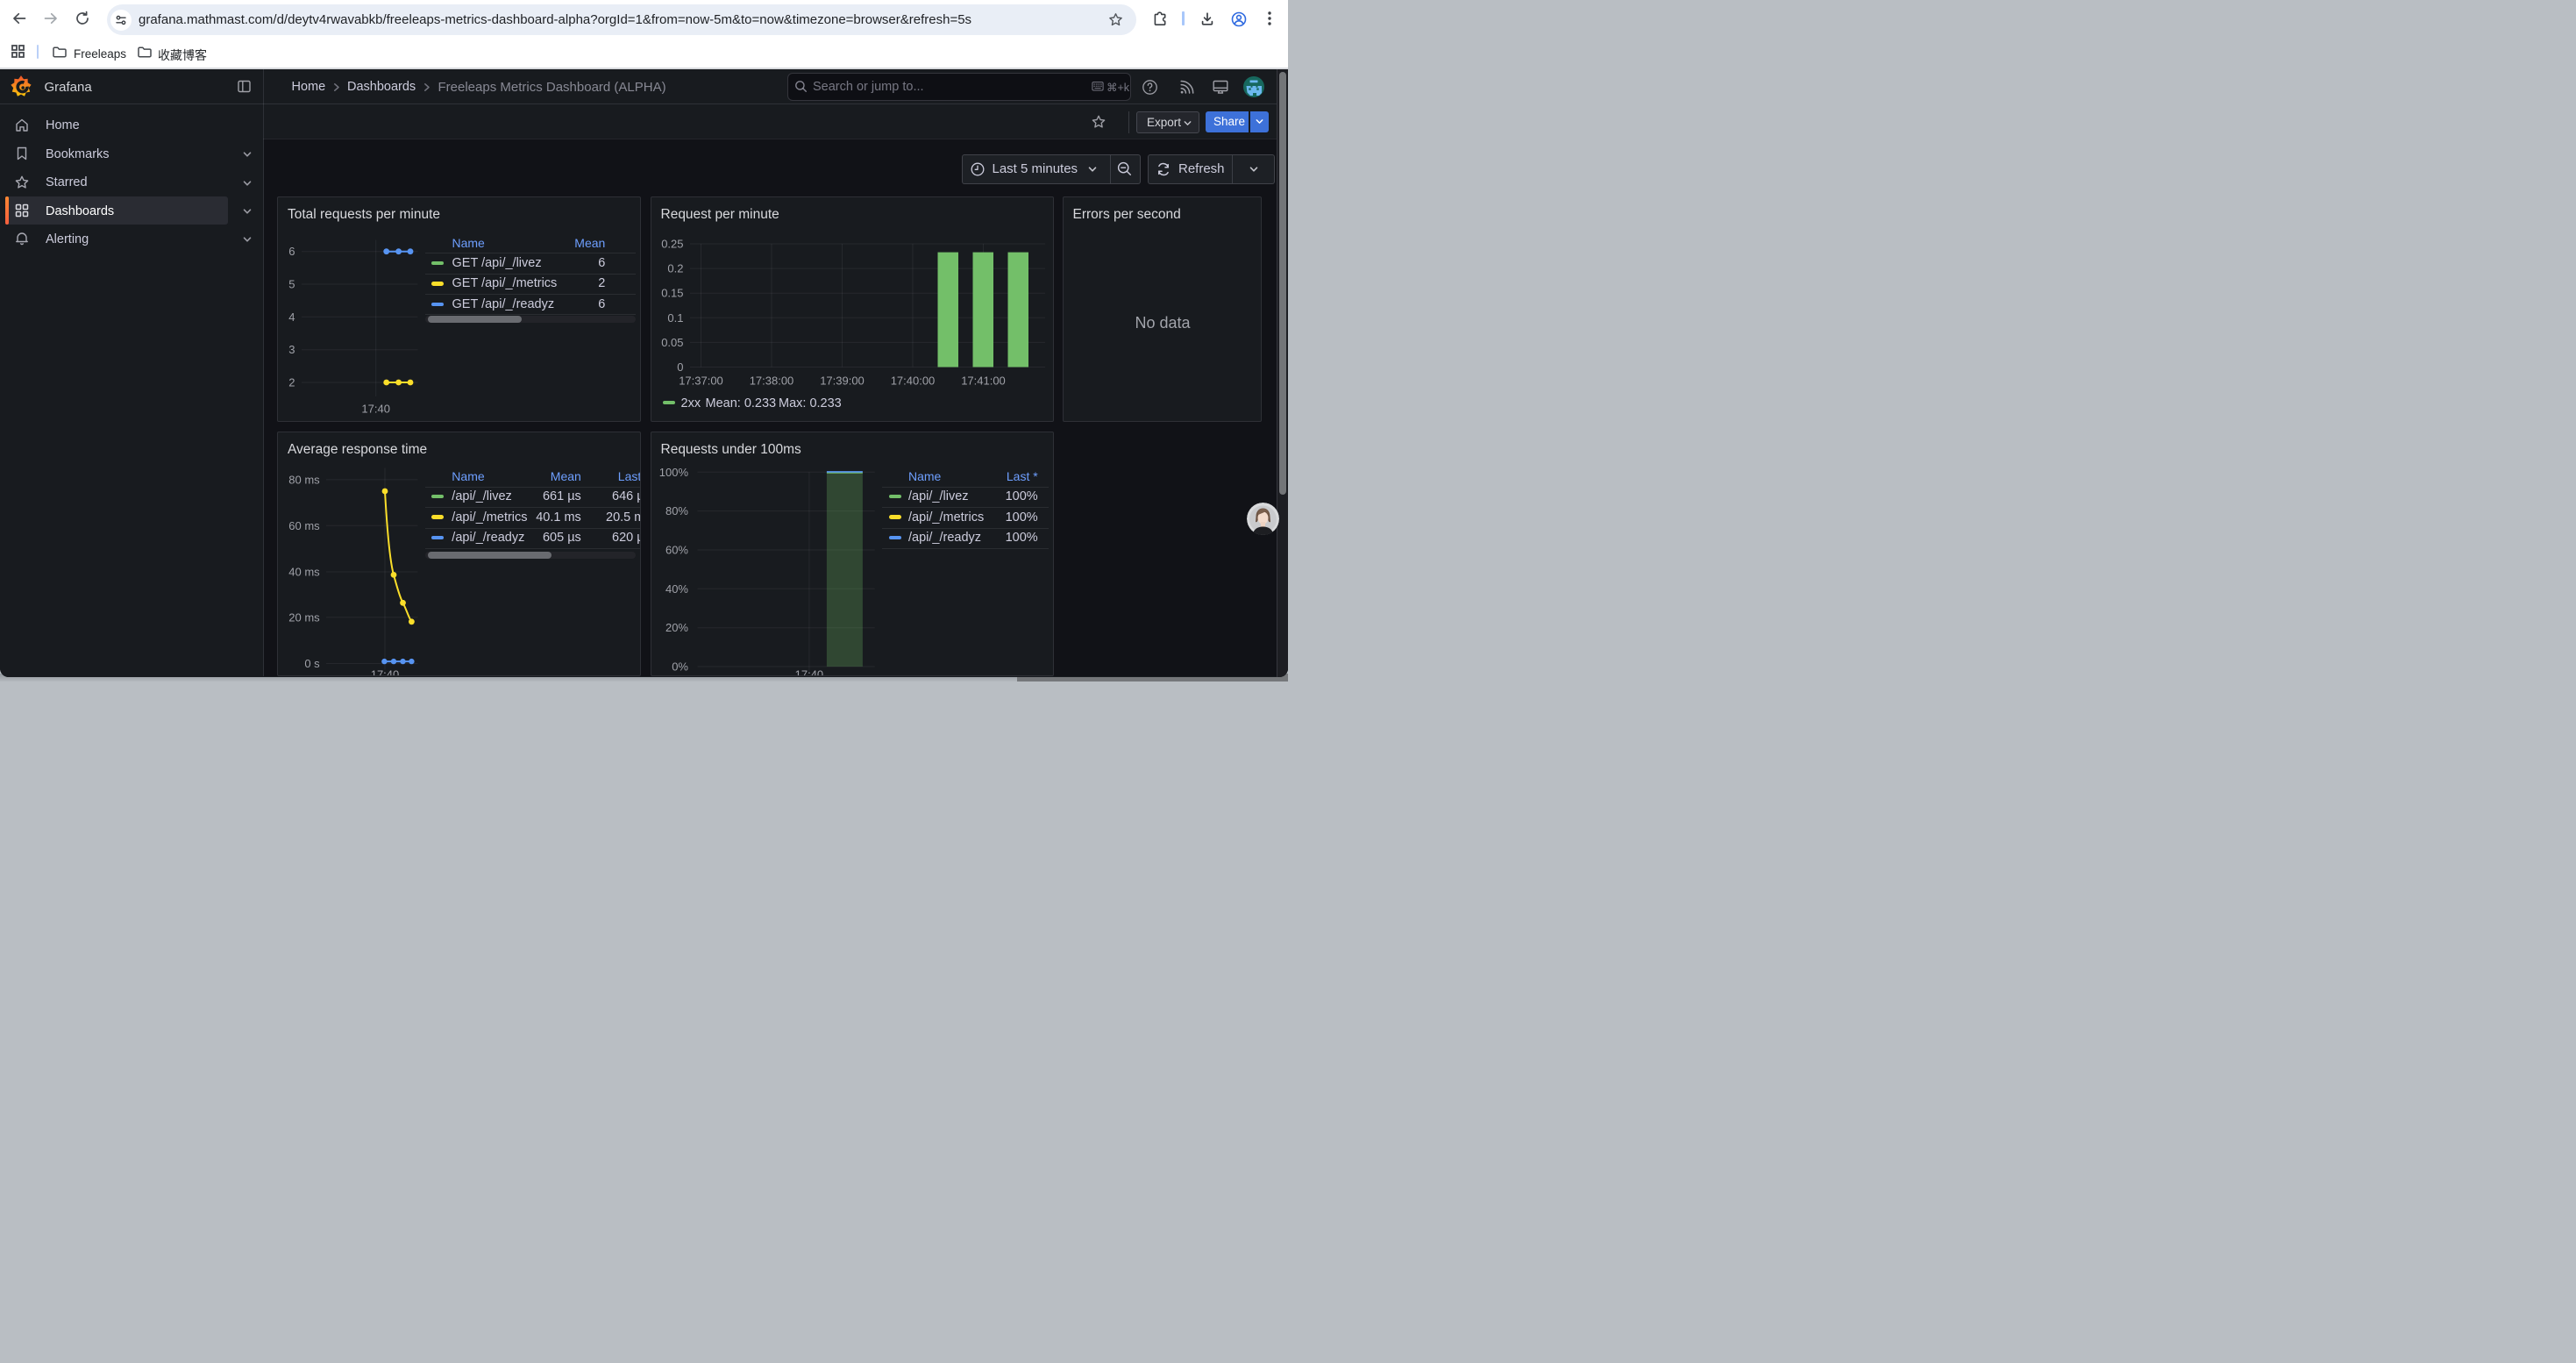 The height and width of the screenshot is (1363, 2576). I want to click on svg-text: 6, so click(291, 251).